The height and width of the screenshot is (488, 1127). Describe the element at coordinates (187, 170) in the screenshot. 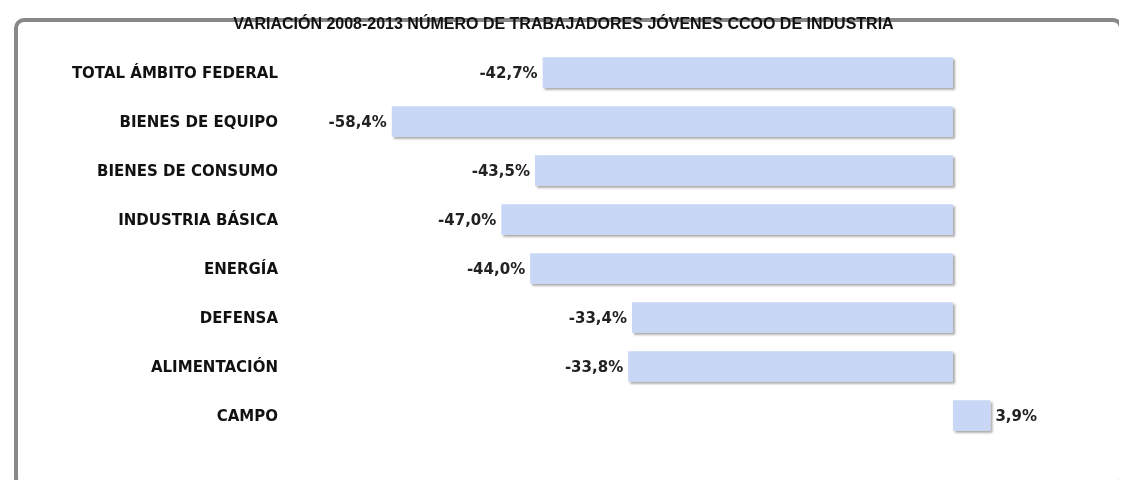

I see `y-tick-label: BIENES DE CONSUMO` at that location.